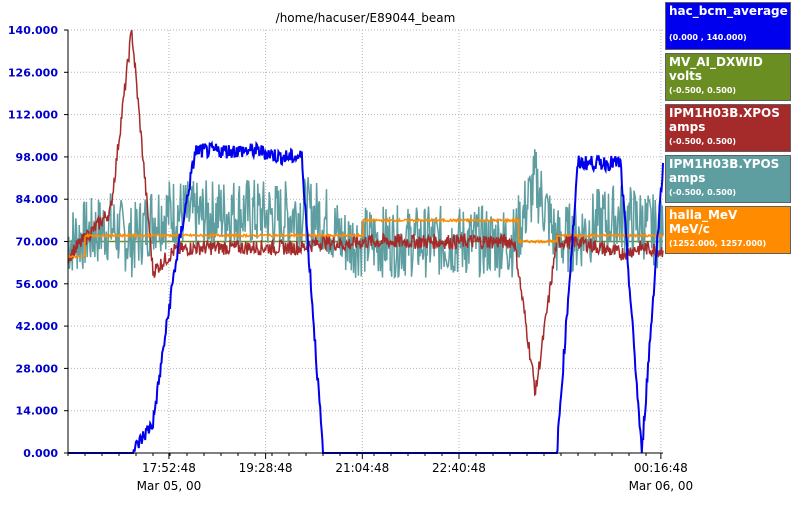 The image size is (794, 521). Describe the element at coordinates (728, 179) in the screenshot. I see `legend-entry: IPM1H03B.YPOS amps (-0.500, 0.500)` at that location.